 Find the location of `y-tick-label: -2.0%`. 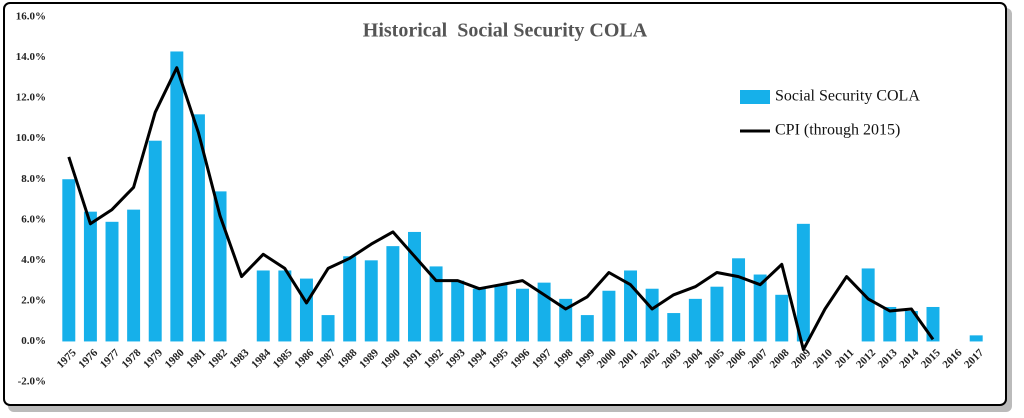

y-tick-label: -2.0% is located at coordinates (32, 382).